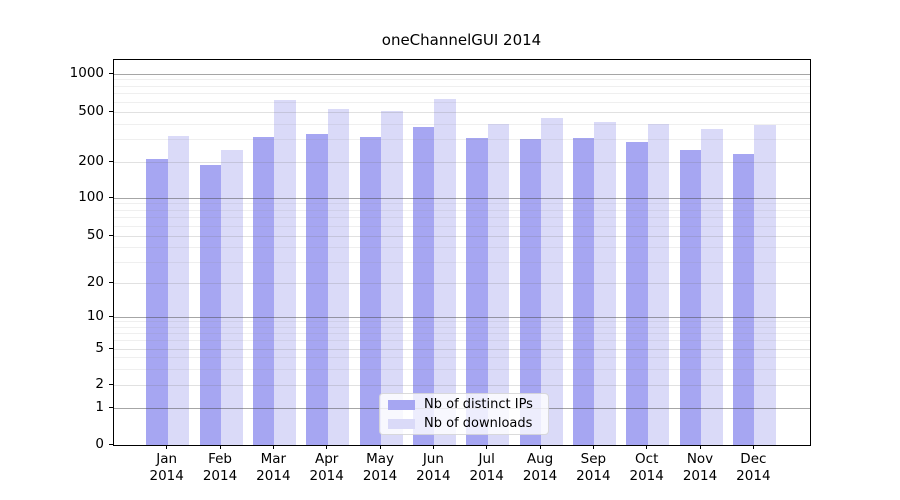  I want to click on y-tick-label-20: 20, so click(95, 282).